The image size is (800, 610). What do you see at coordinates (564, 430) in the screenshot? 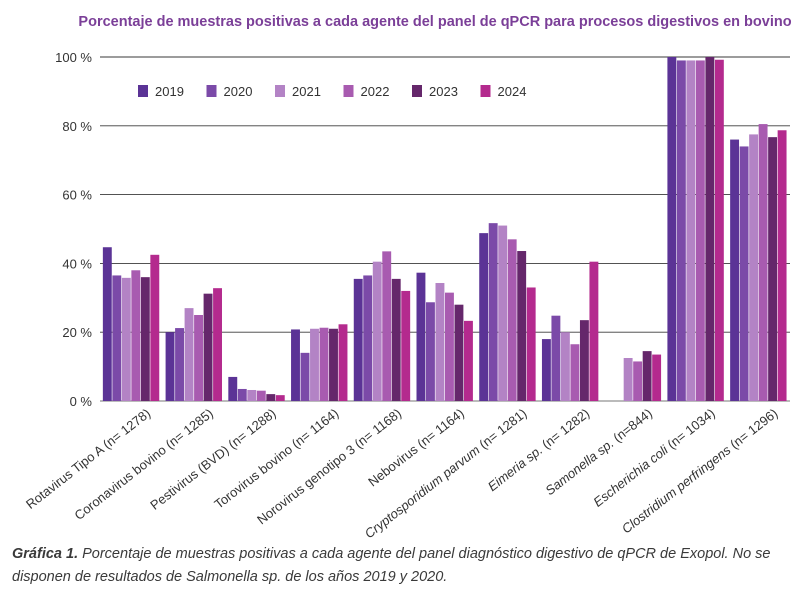
I see `x-tick-count: (n= 1282)` at bounding box center [564, 430].